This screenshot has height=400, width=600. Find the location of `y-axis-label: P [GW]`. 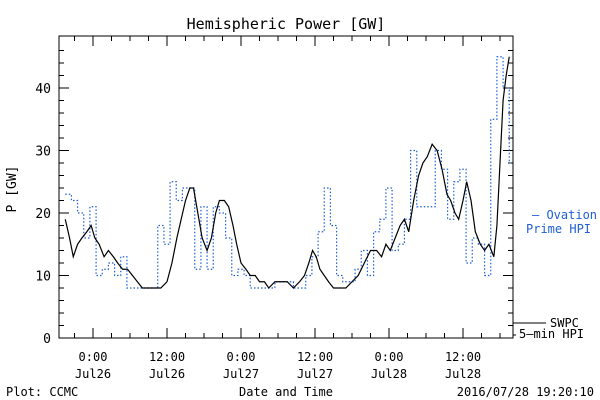

y-axis-label: P [GW] is located at coordinates (12, 189).